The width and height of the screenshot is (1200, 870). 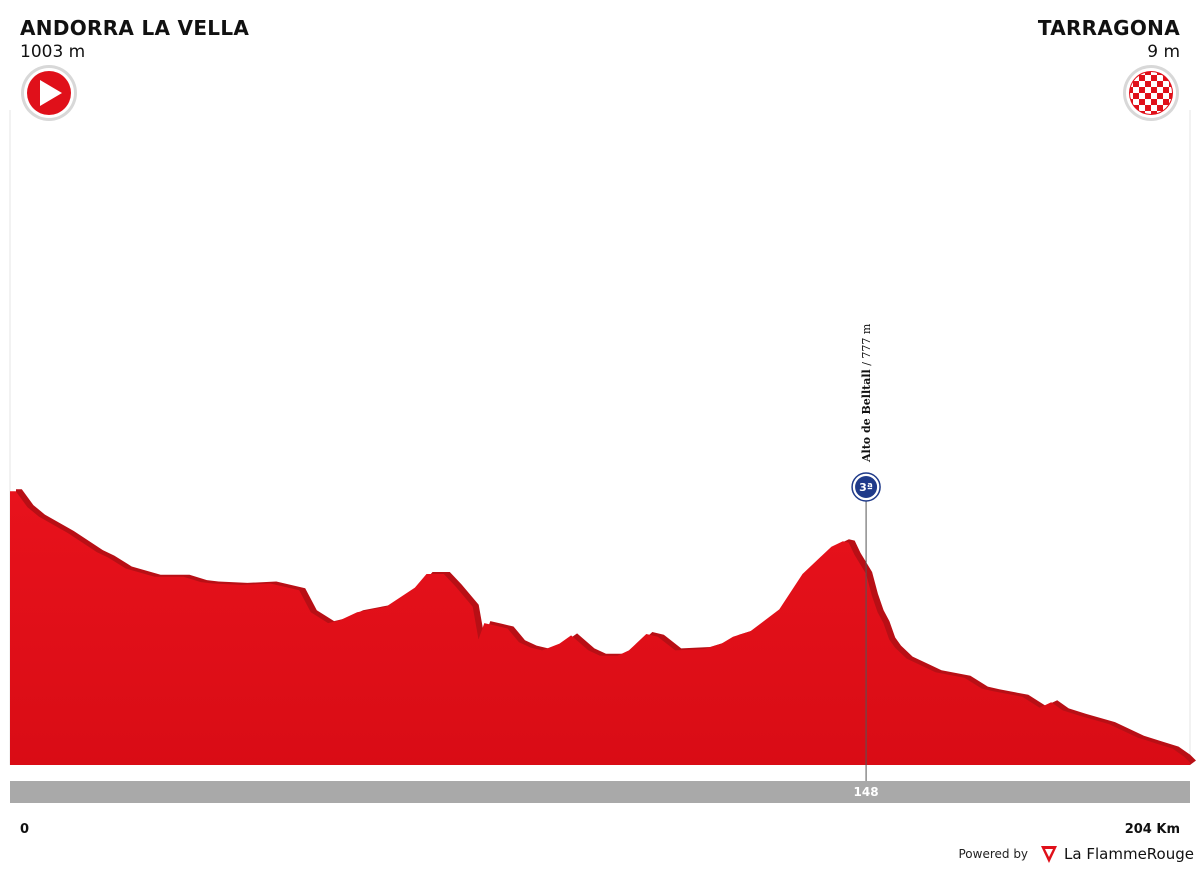 I want to click on brand-name: La FlammeRouge, so click(x=1129, y=854).